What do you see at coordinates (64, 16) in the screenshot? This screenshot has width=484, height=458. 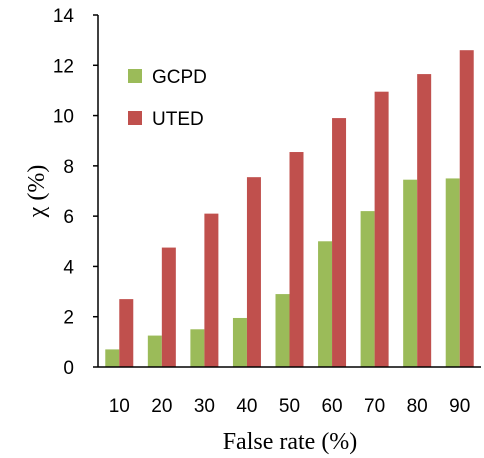 I see `y-tick-label: 14` at bounding box center [64, 16].